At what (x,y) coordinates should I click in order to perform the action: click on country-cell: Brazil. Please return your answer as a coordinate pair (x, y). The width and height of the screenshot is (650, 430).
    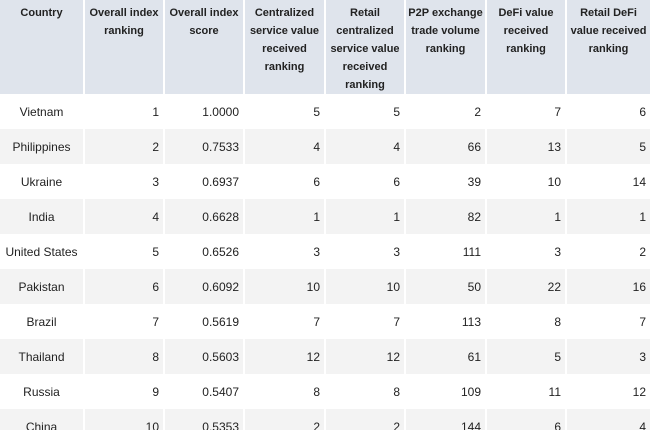
    Looking at the image, I should click on (41, 321).